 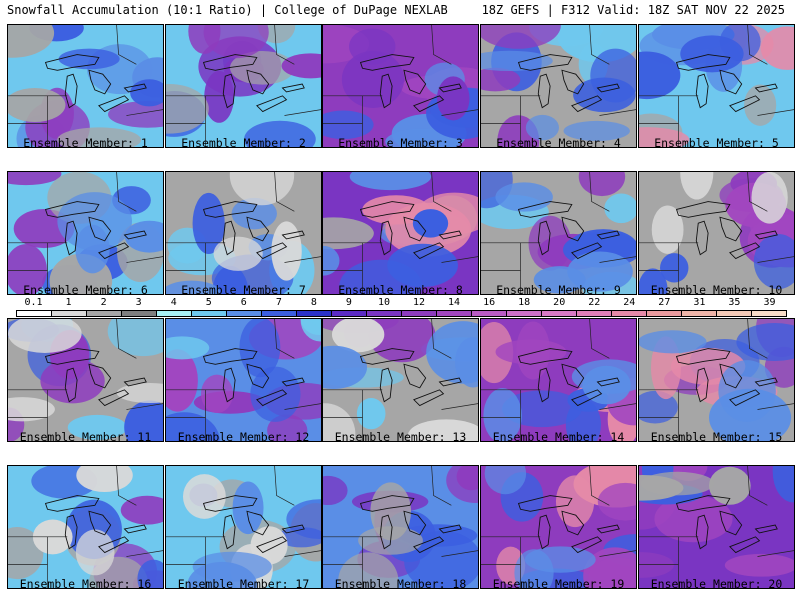 I want to click on color-scale-tick-label: 0.1, so click(x=33, y=302).